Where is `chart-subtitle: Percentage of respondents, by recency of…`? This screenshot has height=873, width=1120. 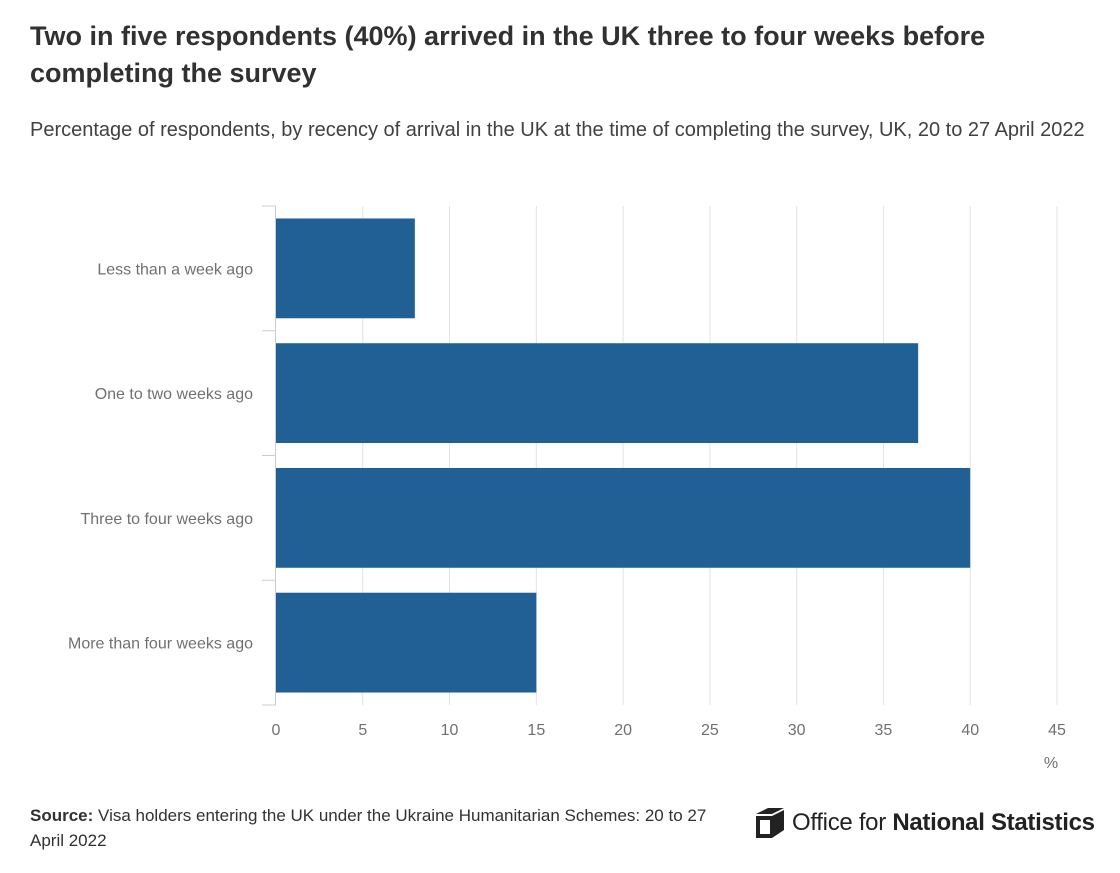 chart-subtitle: Percentage of respondents, by recency of… is located at coordinates (557, 130).